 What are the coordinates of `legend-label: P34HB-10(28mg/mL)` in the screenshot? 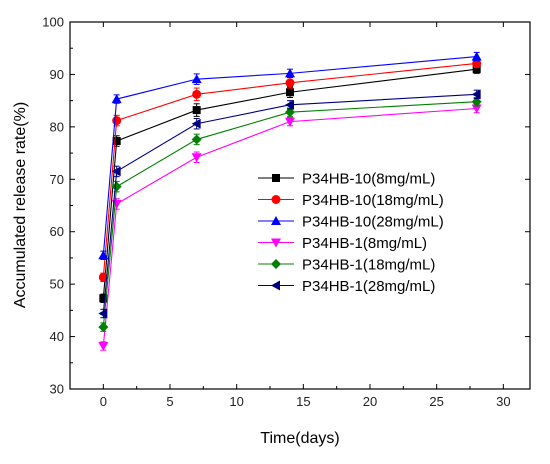 It's located at (373, 222).